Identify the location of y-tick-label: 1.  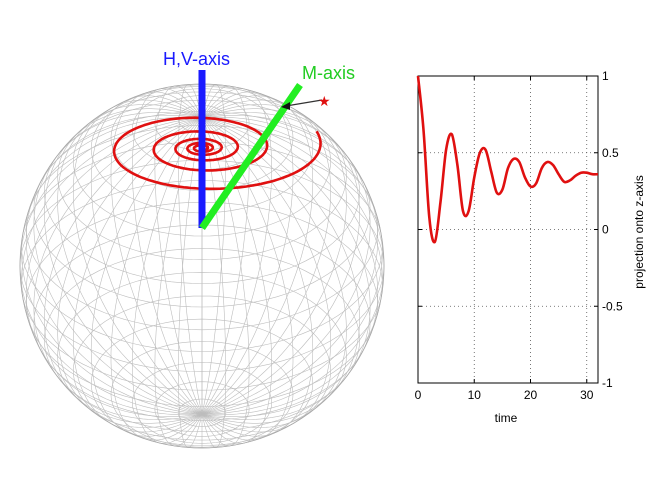
(605, 76).